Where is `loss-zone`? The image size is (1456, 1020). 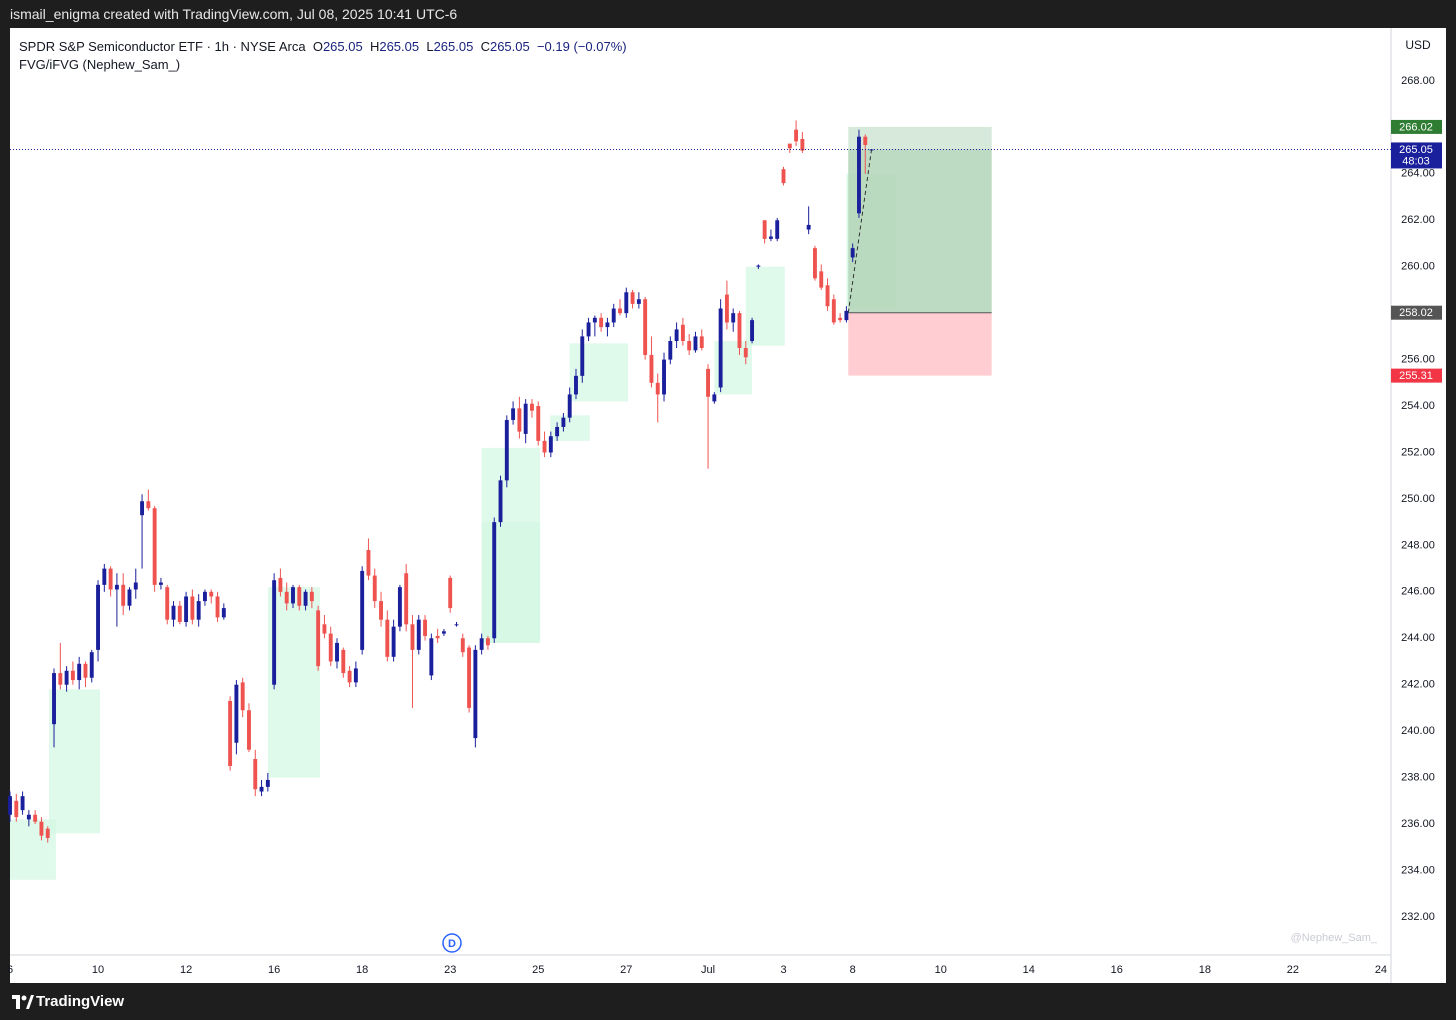 loss-zone is located at coordinates (920, 344).